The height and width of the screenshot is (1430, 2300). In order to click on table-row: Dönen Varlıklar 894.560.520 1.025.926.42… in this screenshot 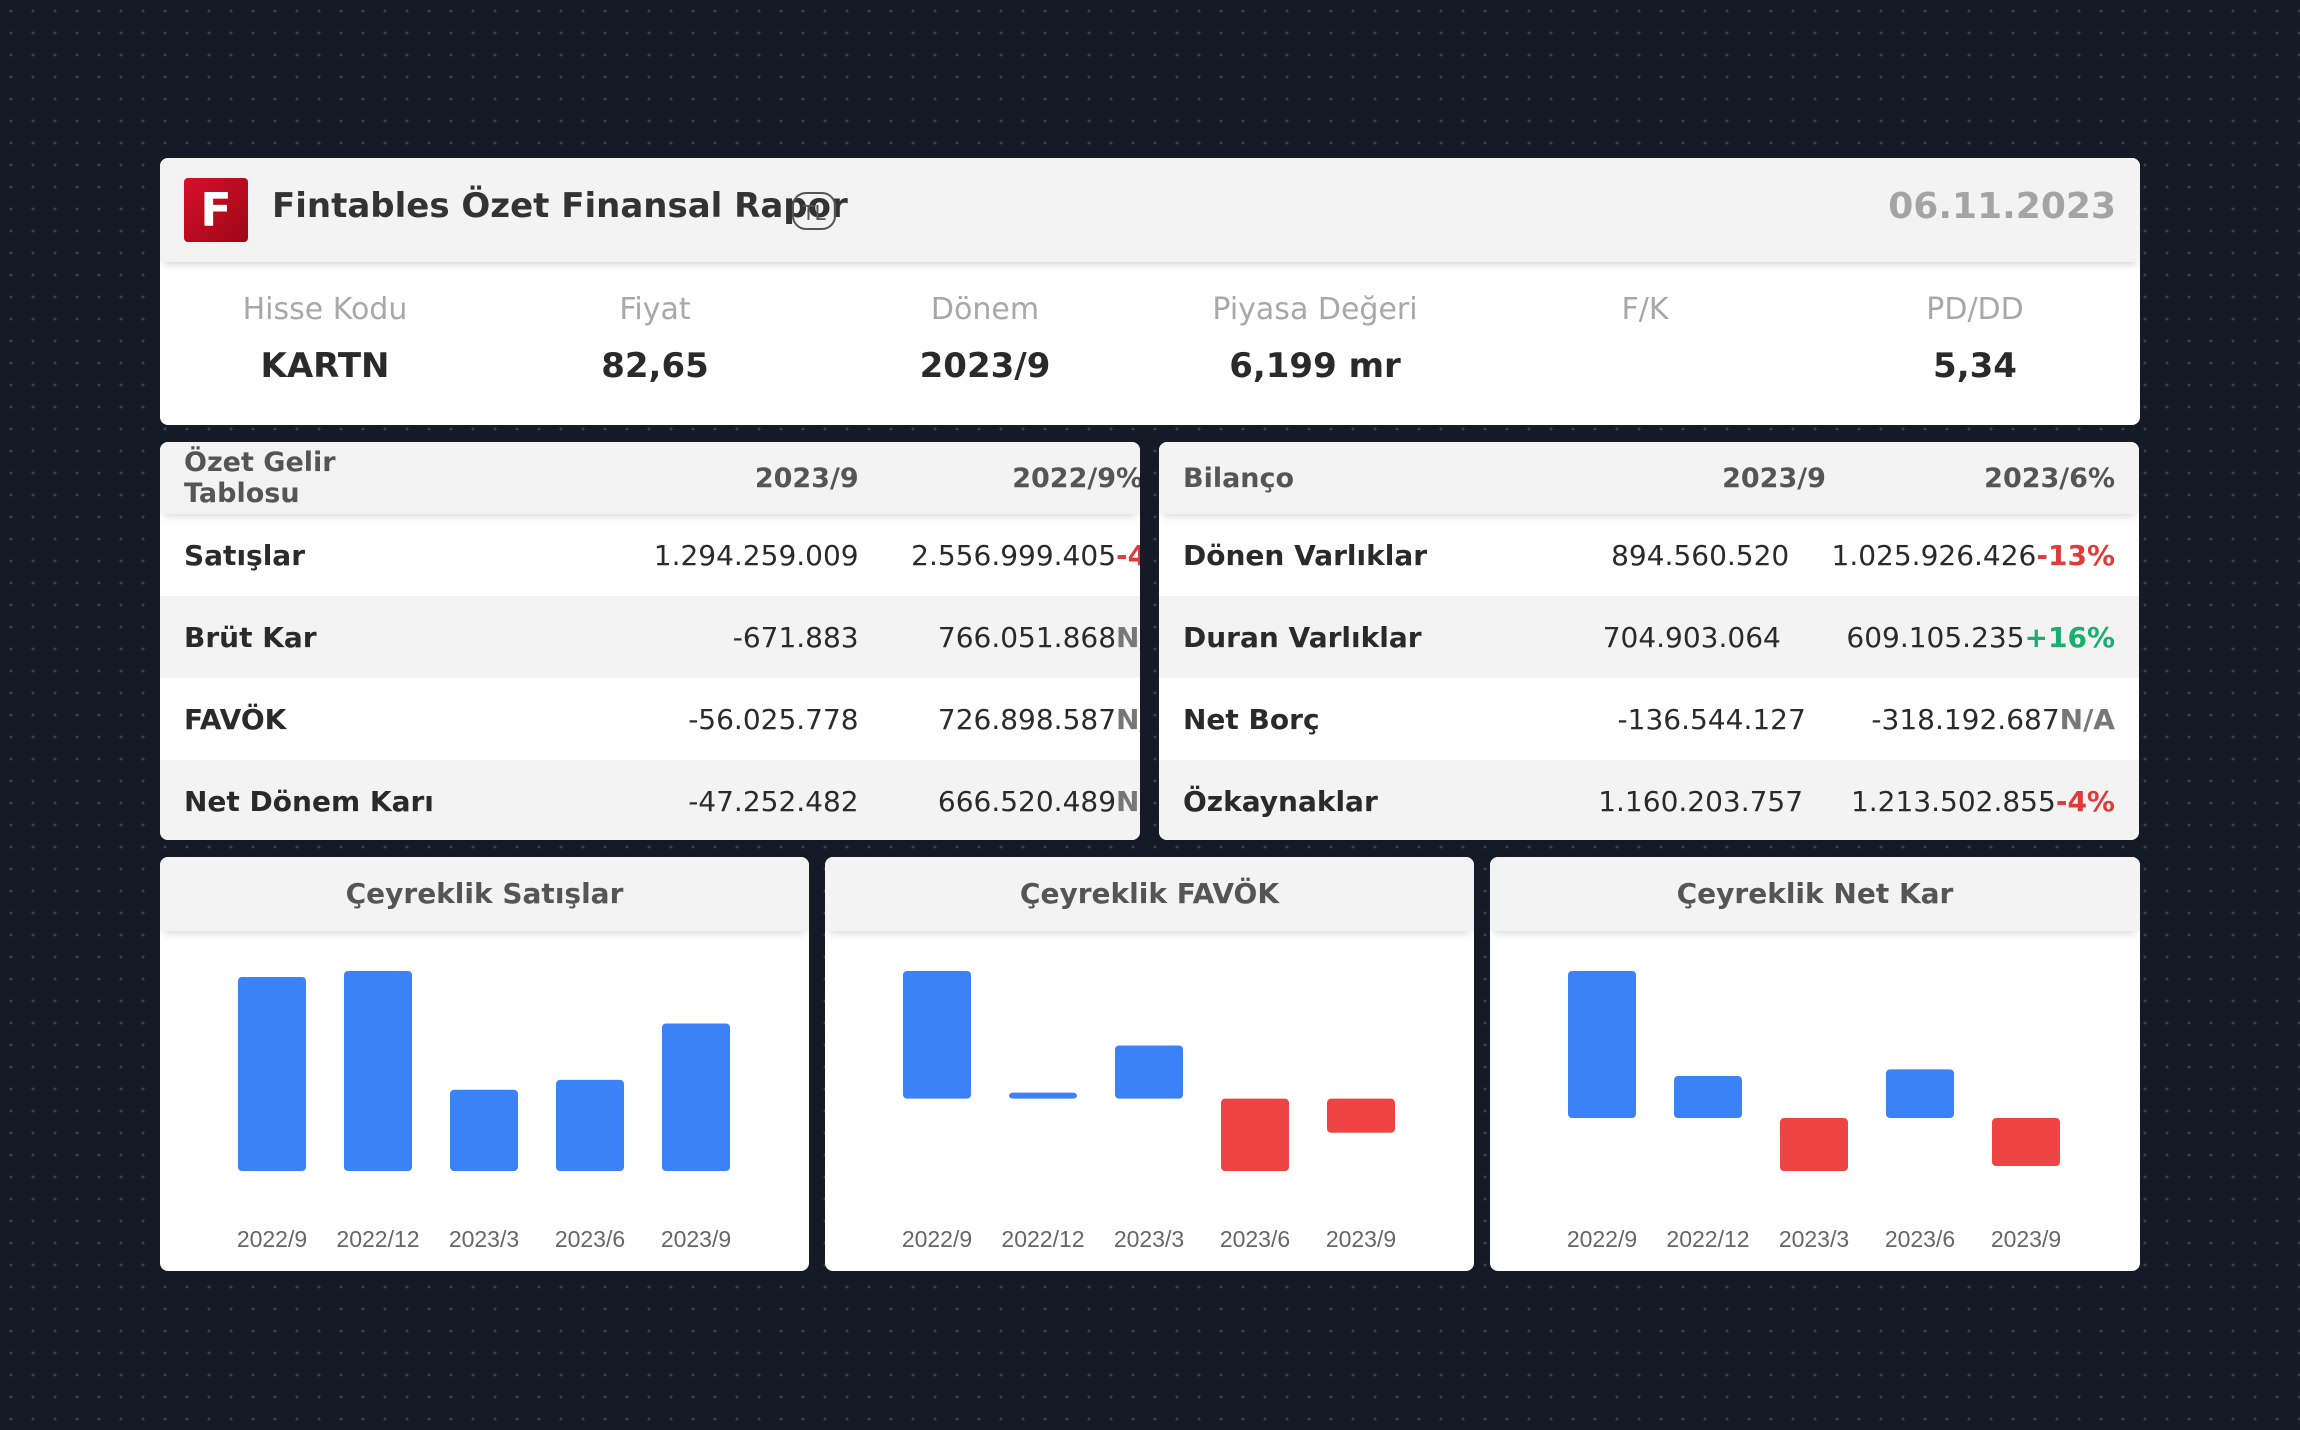, I will do `click(1649, 555)`.